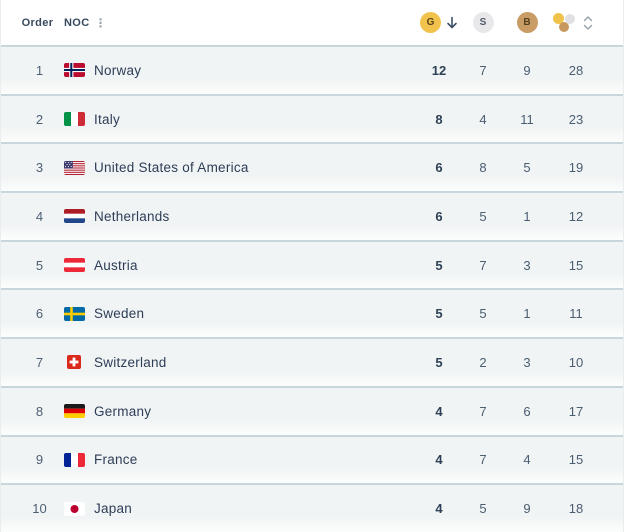 Image resolution: width=624 pixels, height=532 pixels. What do you see at coordinates (240, 508) in the screenshot?
I see `noc-cell: Japan` at bounding box center [240, 508].